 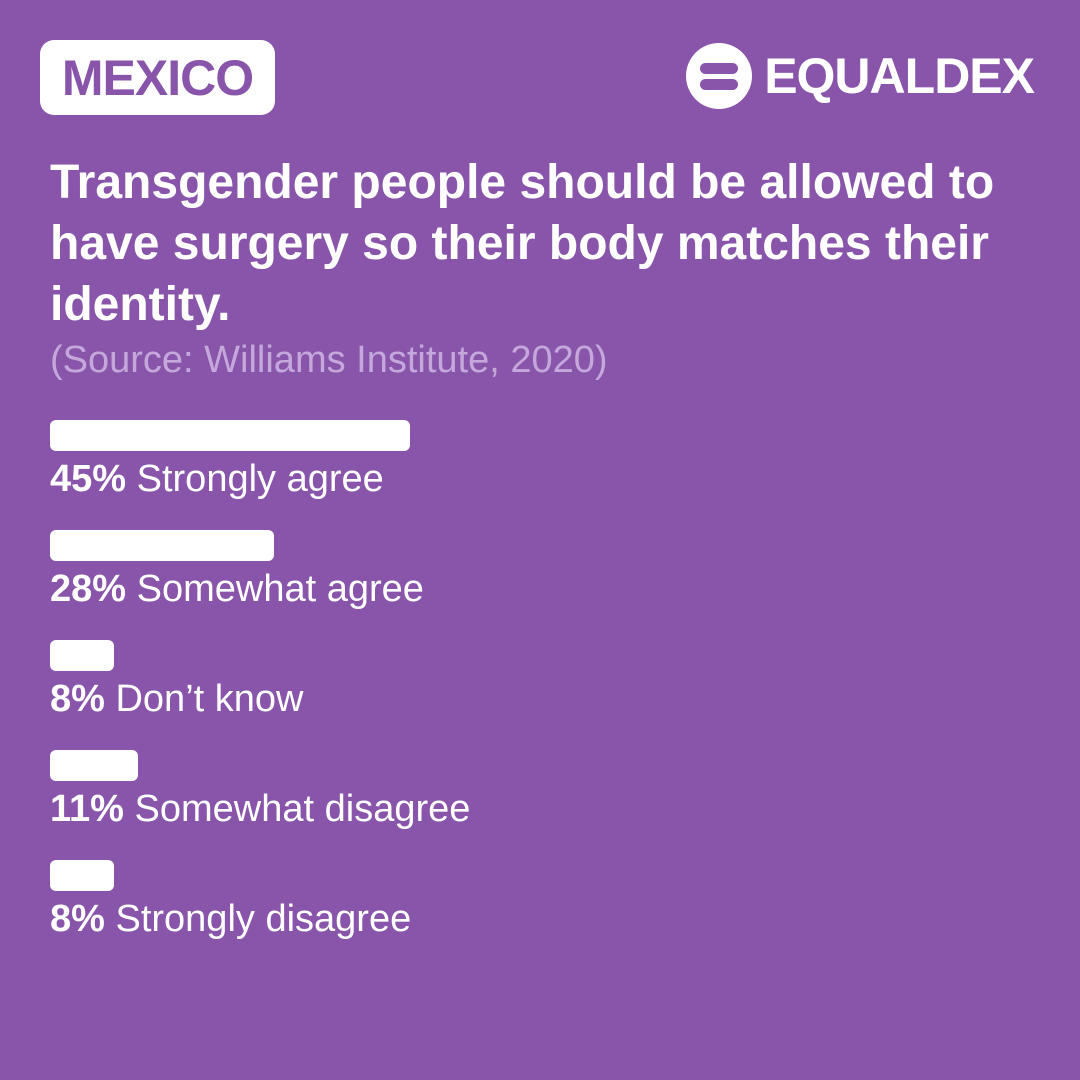 I want to click on response-row: 28% Somewhat agree, so click(x=540, y=585).